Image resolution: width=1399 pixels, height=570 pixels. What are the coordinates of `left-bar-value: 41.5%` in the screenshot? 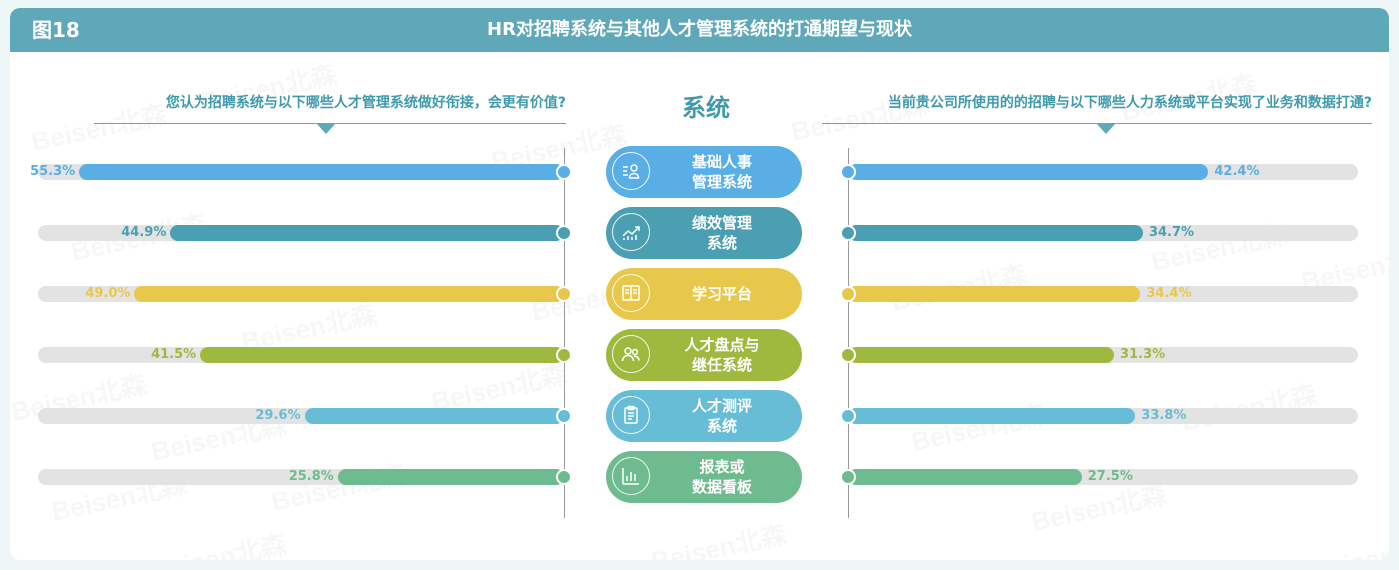 It's located at (174, 354).